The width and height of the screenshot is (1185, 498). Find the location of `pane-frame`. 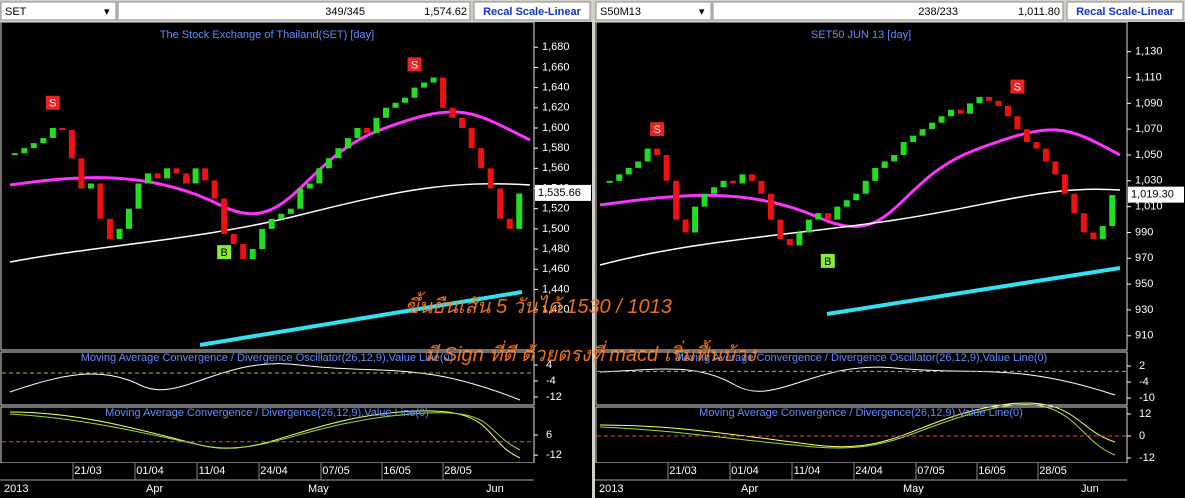

pane-frame is located at coordinates (861, 378).